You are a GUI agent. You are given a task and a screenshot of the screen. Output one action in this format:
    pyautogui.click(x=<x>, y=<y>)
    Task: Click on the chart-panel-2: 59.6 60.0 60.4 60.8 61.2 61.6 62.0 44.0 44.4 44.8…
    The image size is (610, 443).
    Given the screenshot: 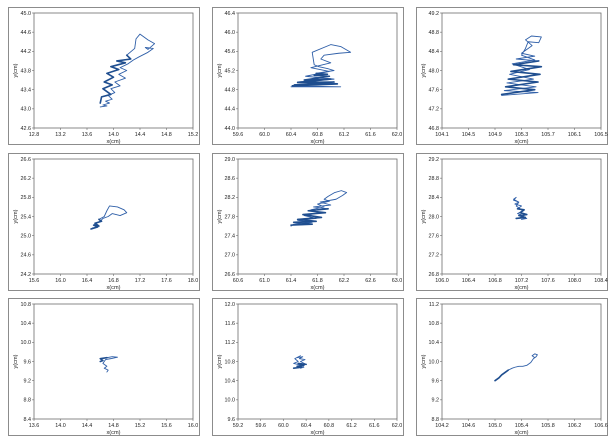 What is the action you would take?
    pyautogui.click(x=308, y=76)
    